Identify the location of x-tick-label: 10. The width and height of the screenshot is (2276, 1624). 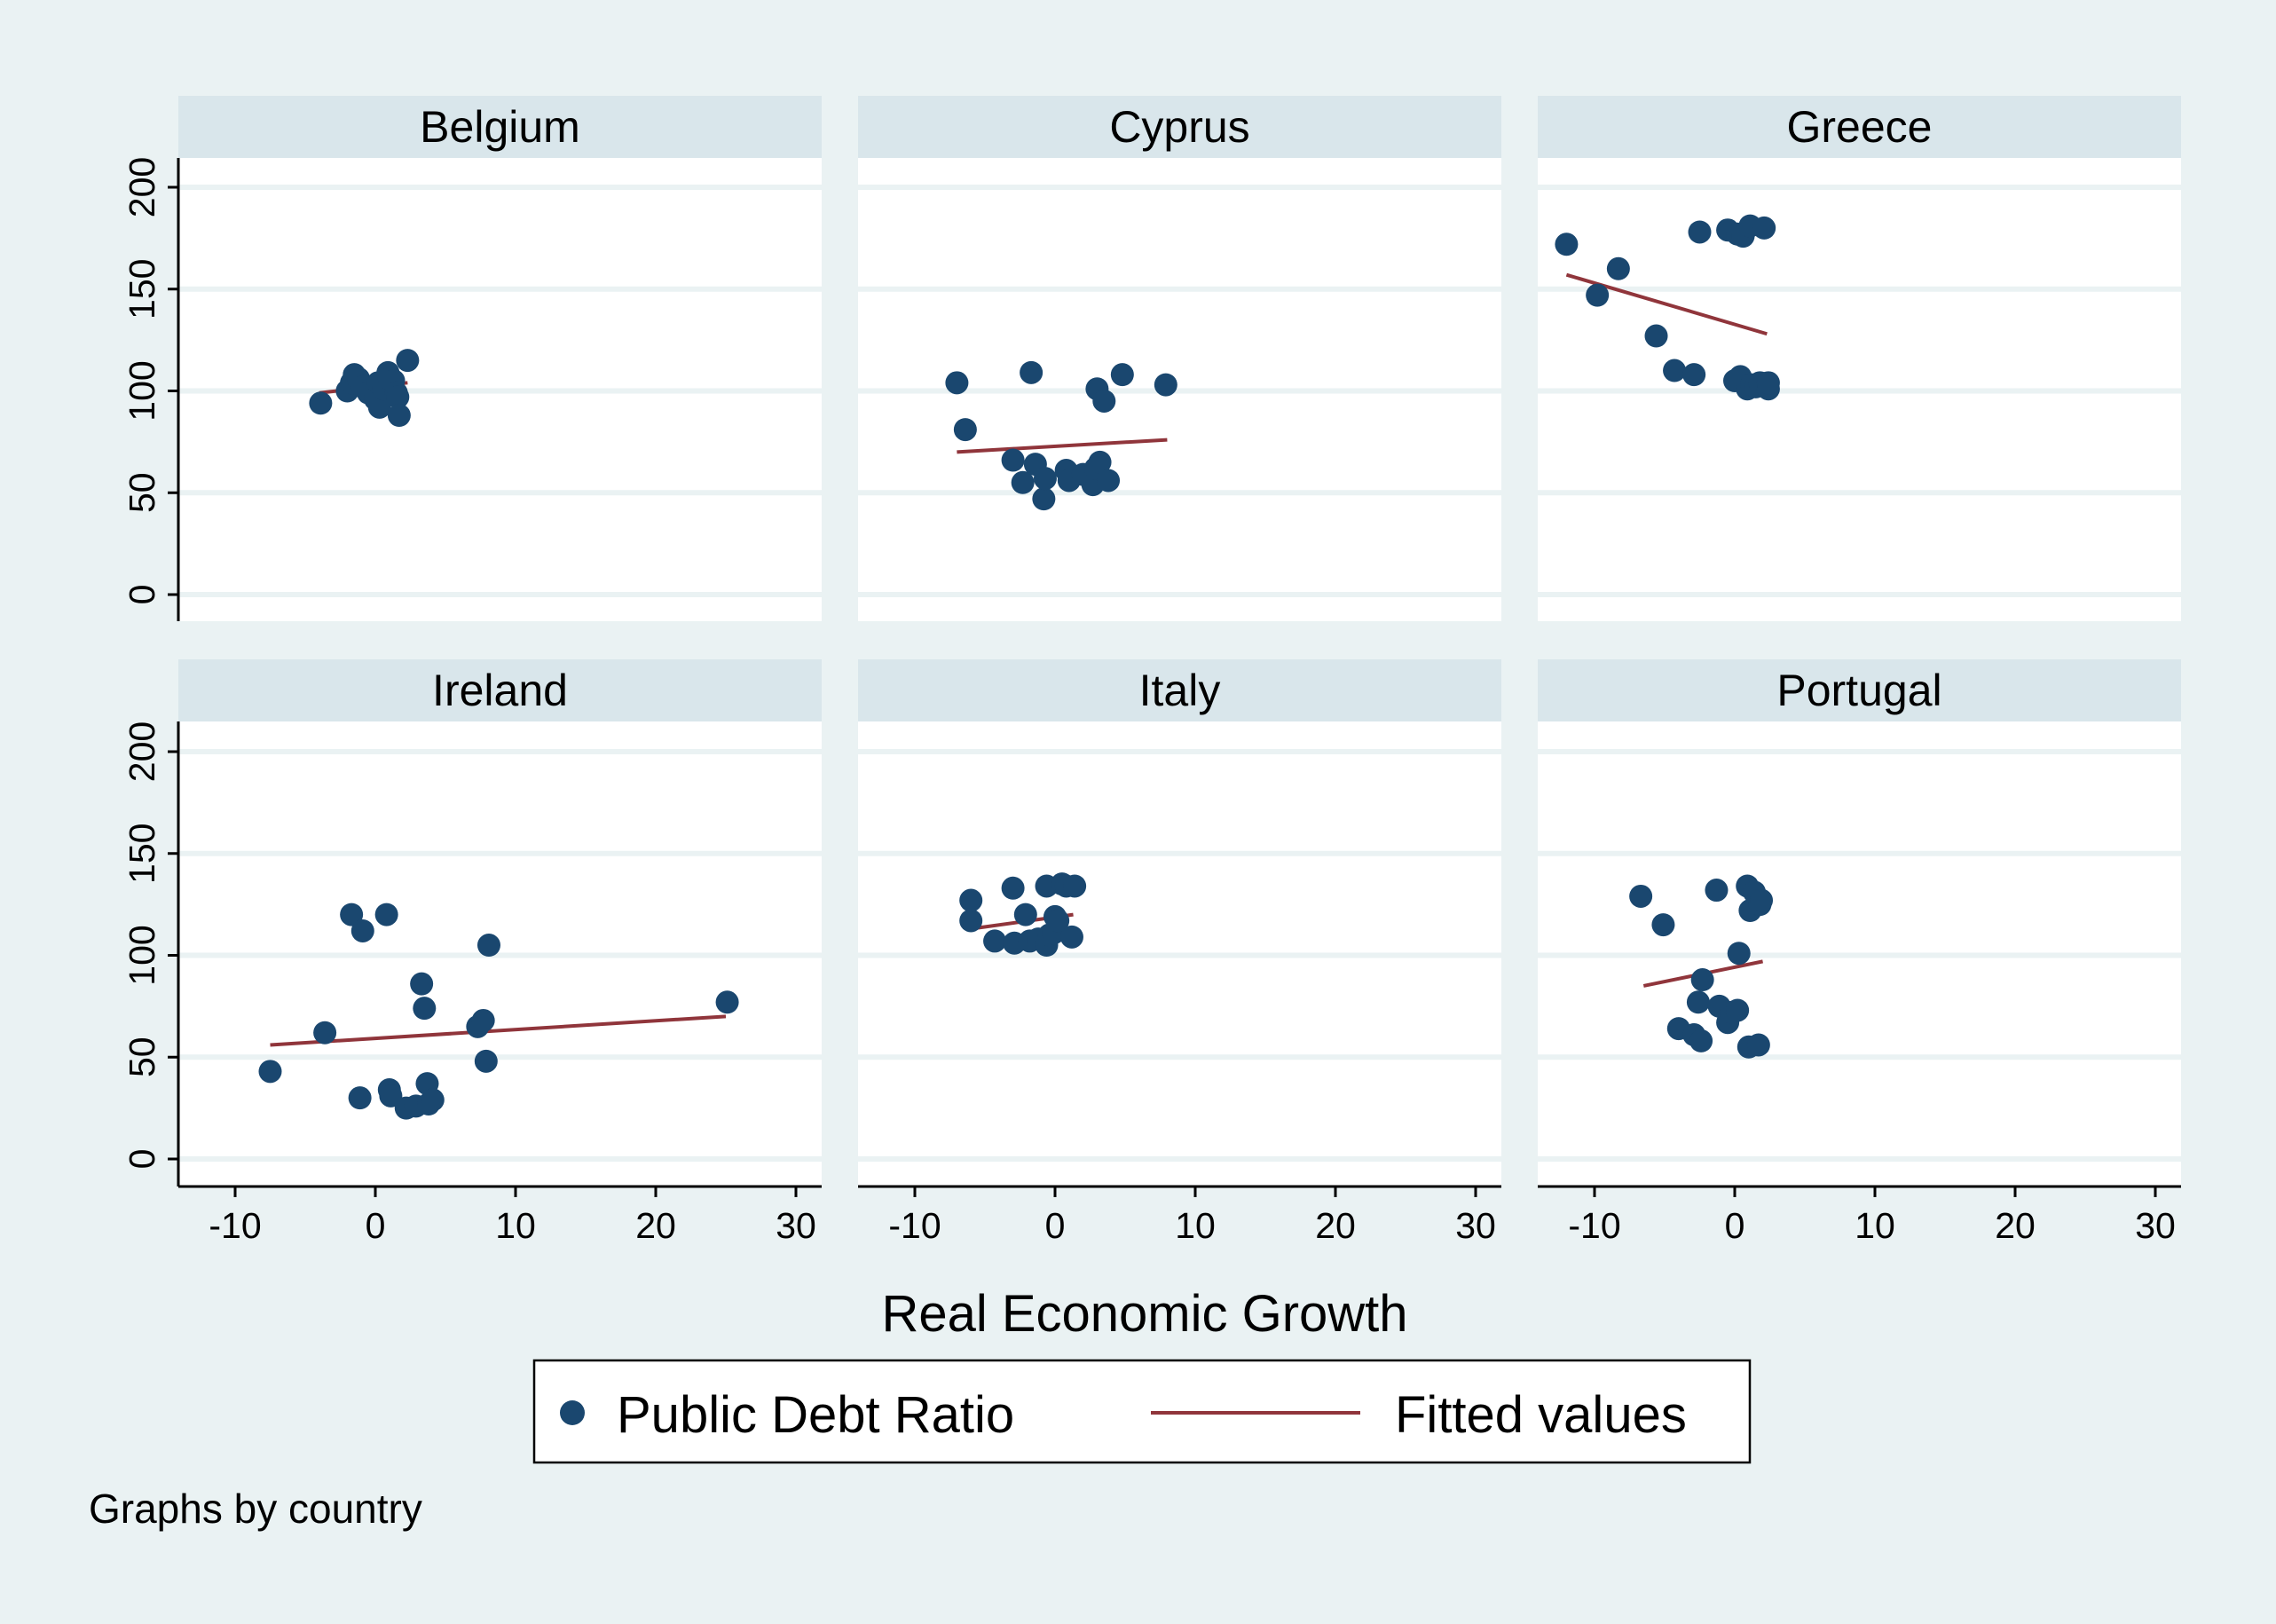
(1875, 1225).